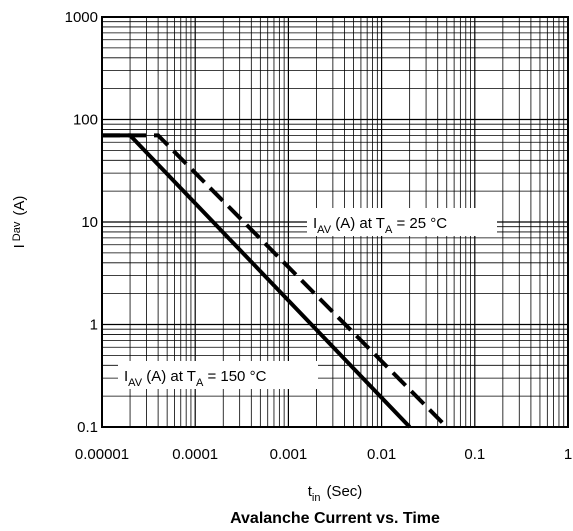  I want to click on annotation-25c: IAV (A) at TA = 25 °C, so click(380, 225).